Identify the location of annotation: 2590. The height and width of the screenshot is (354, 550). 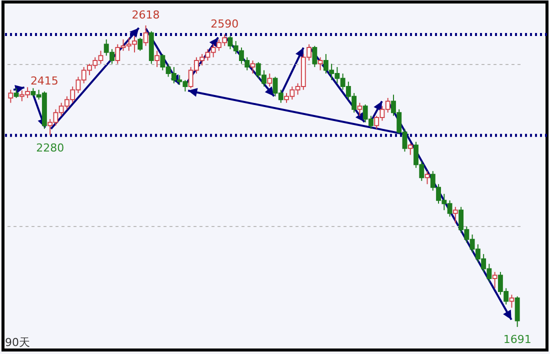
(224, 24).